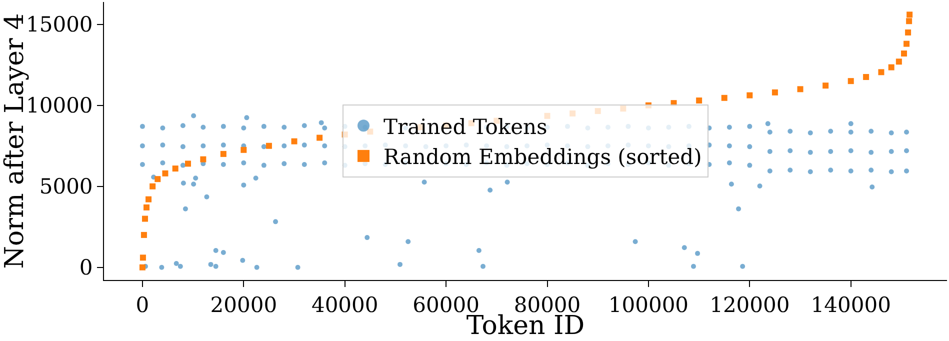 The height and width of the screenshot is (341, 949). I want to click on y-tick-label: 0, so click(86, 268).